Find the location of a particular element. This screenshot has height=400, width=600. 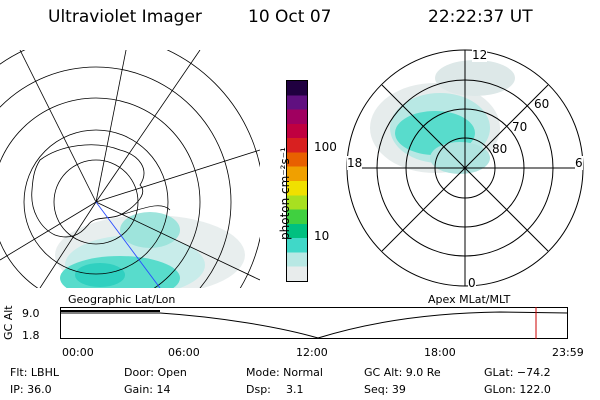

mlat-label-80: 80 is located at coordinates (500, 149).